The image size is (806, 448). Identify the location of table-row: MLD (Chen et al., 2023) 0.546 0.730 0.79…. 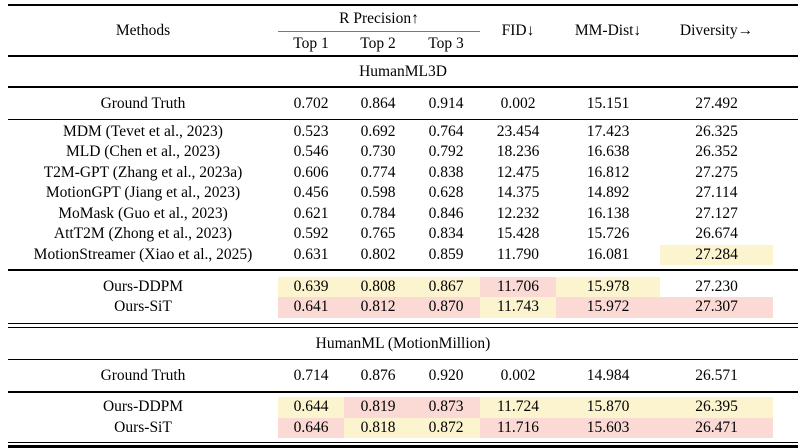
(403, 152).